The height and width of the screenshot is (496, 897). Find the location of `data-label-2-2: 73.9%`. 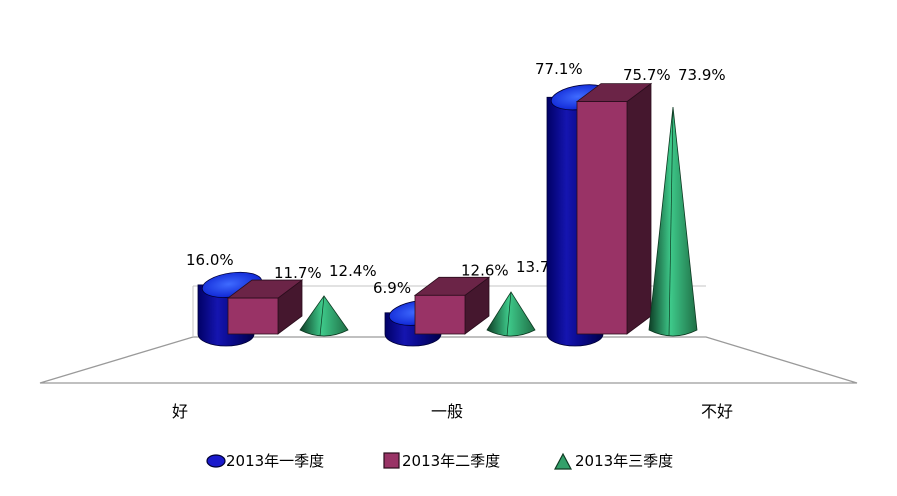

data-label-2-2: 73.9% is located at coordinates (702, 75).